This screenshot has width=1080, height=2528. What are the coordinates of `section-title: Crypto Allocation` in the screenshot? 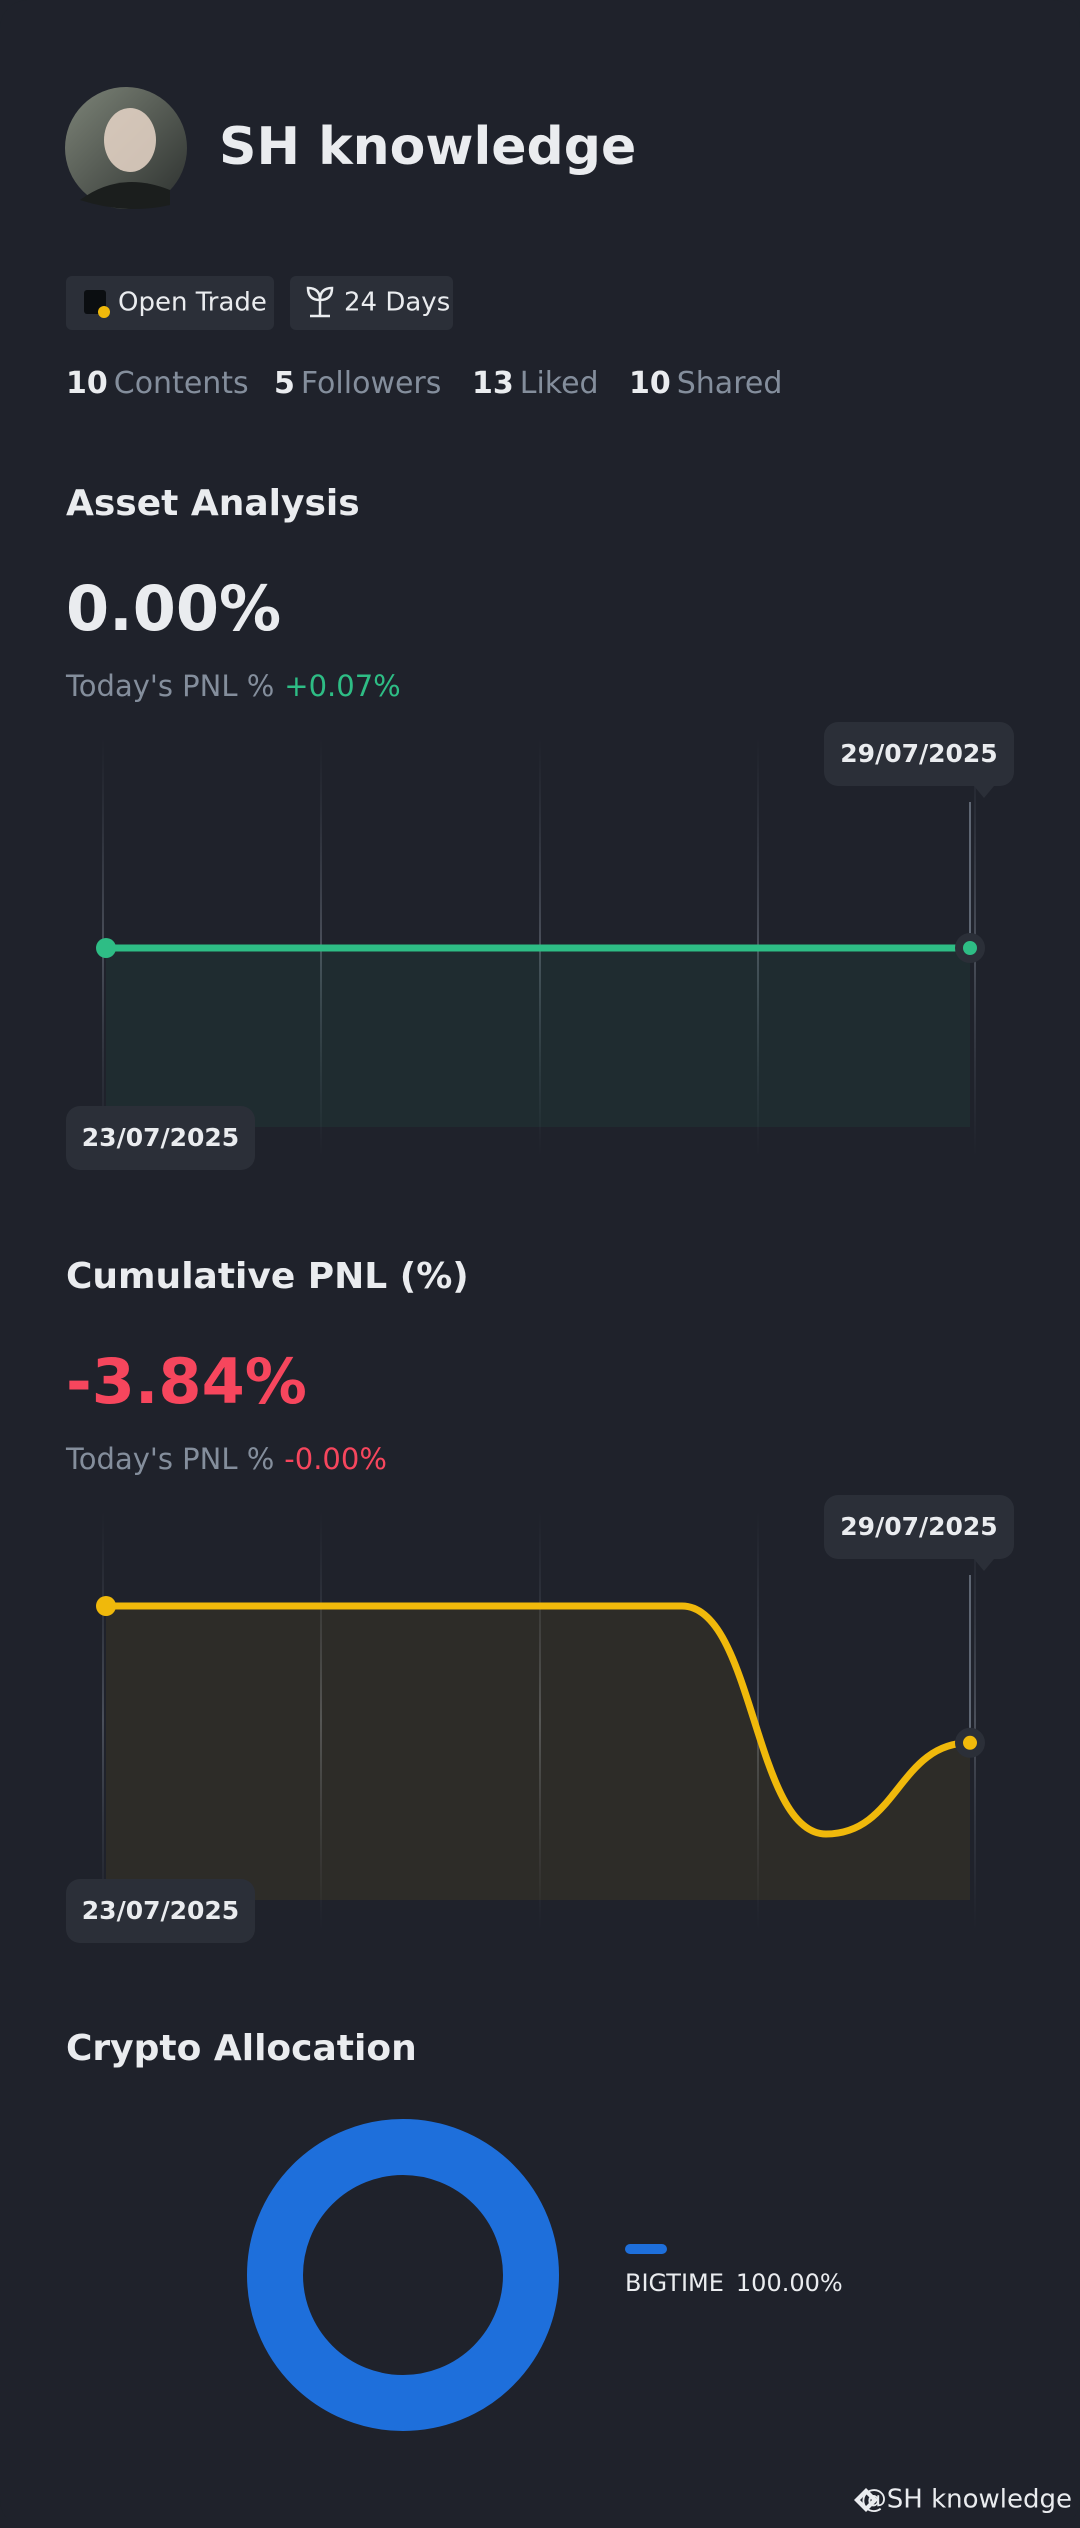 It's located at (241, 2048).